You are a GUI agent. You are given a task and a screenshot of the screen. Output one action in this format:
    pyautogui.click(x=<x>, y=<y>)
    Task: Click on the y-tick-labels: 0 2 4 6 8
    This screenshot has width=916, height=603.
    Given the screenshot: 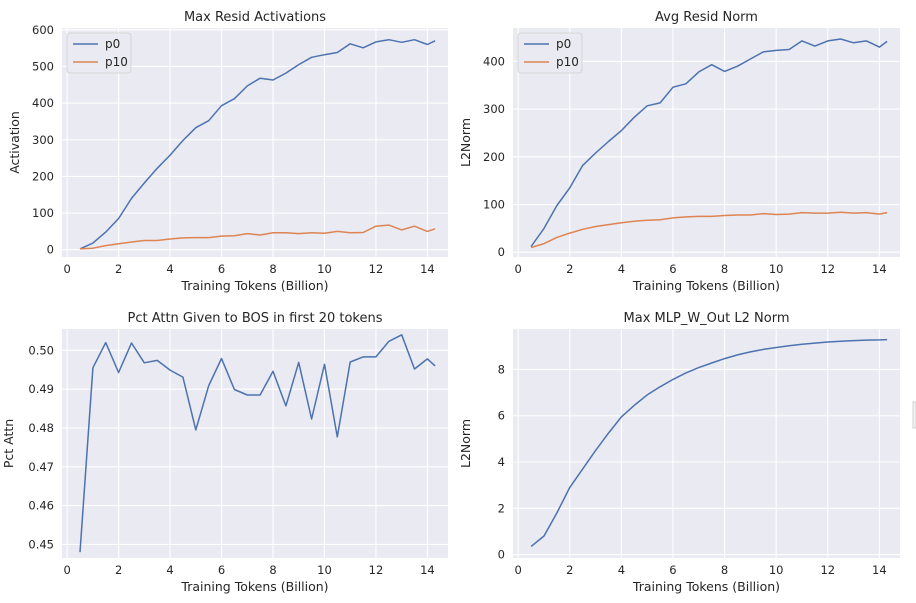 What is the action you would take?
    pyautogui.click(x=501, y=461)
    